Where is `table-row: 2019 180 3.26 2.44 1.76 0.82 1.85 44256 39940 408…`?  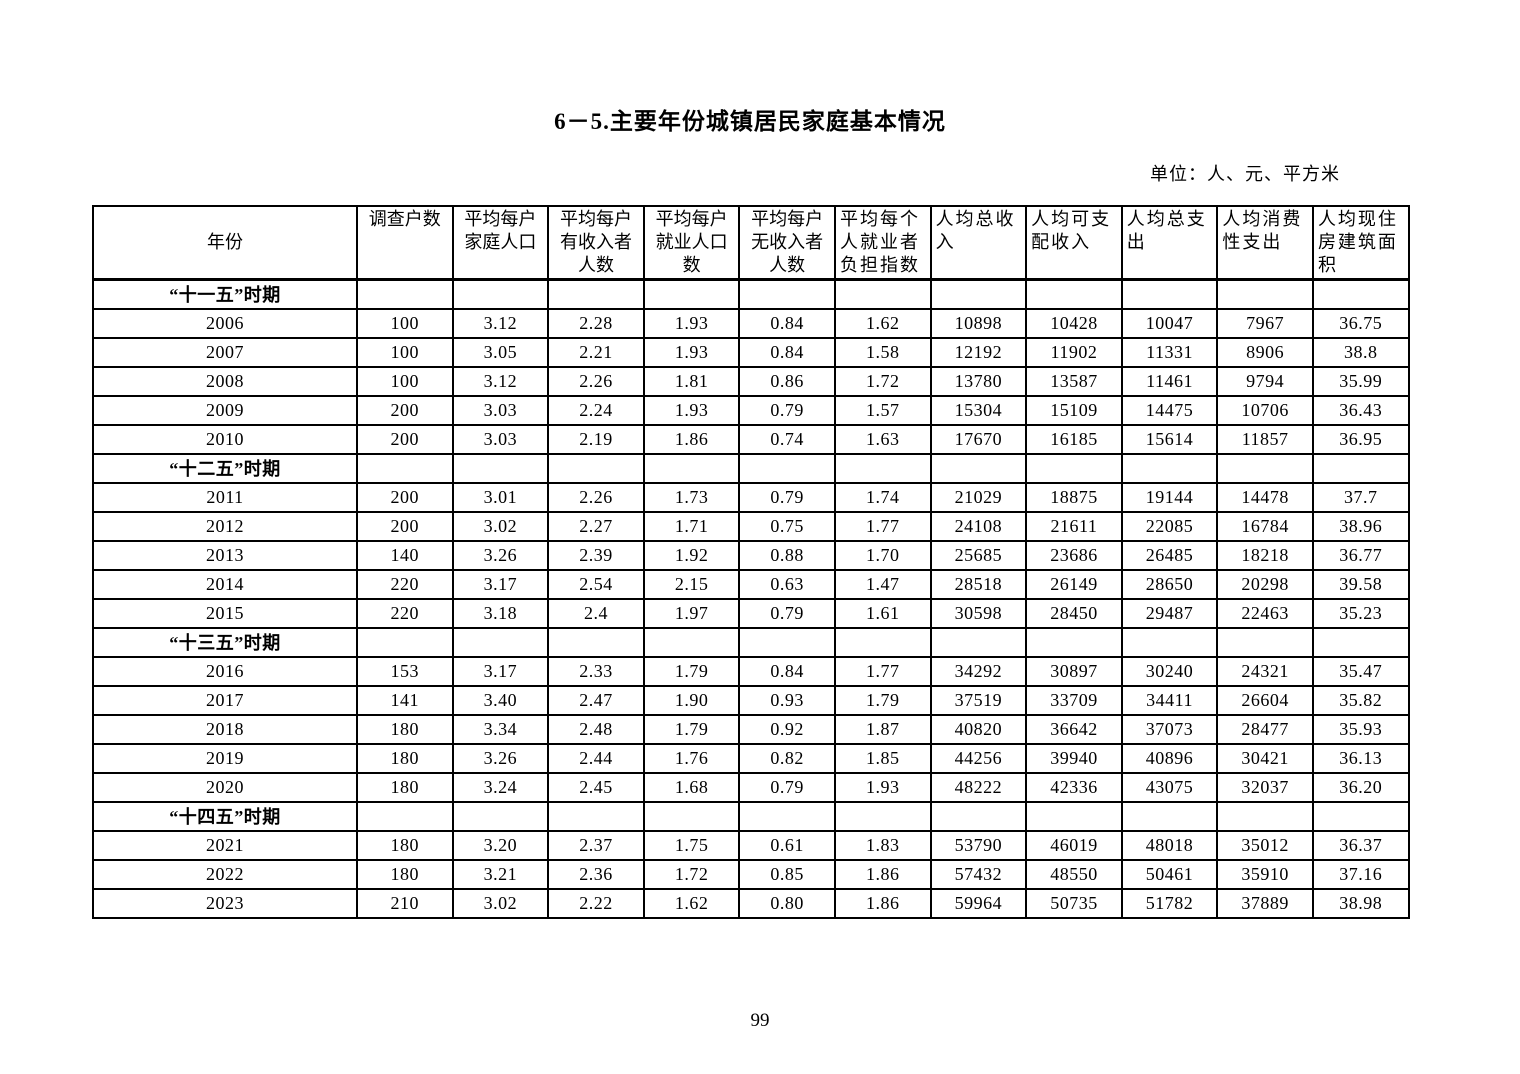 table-row: 2019 180 3.26 2.44 1.76 0.82 1.85 44256 39940 408… is located at coordinates (751, 758).